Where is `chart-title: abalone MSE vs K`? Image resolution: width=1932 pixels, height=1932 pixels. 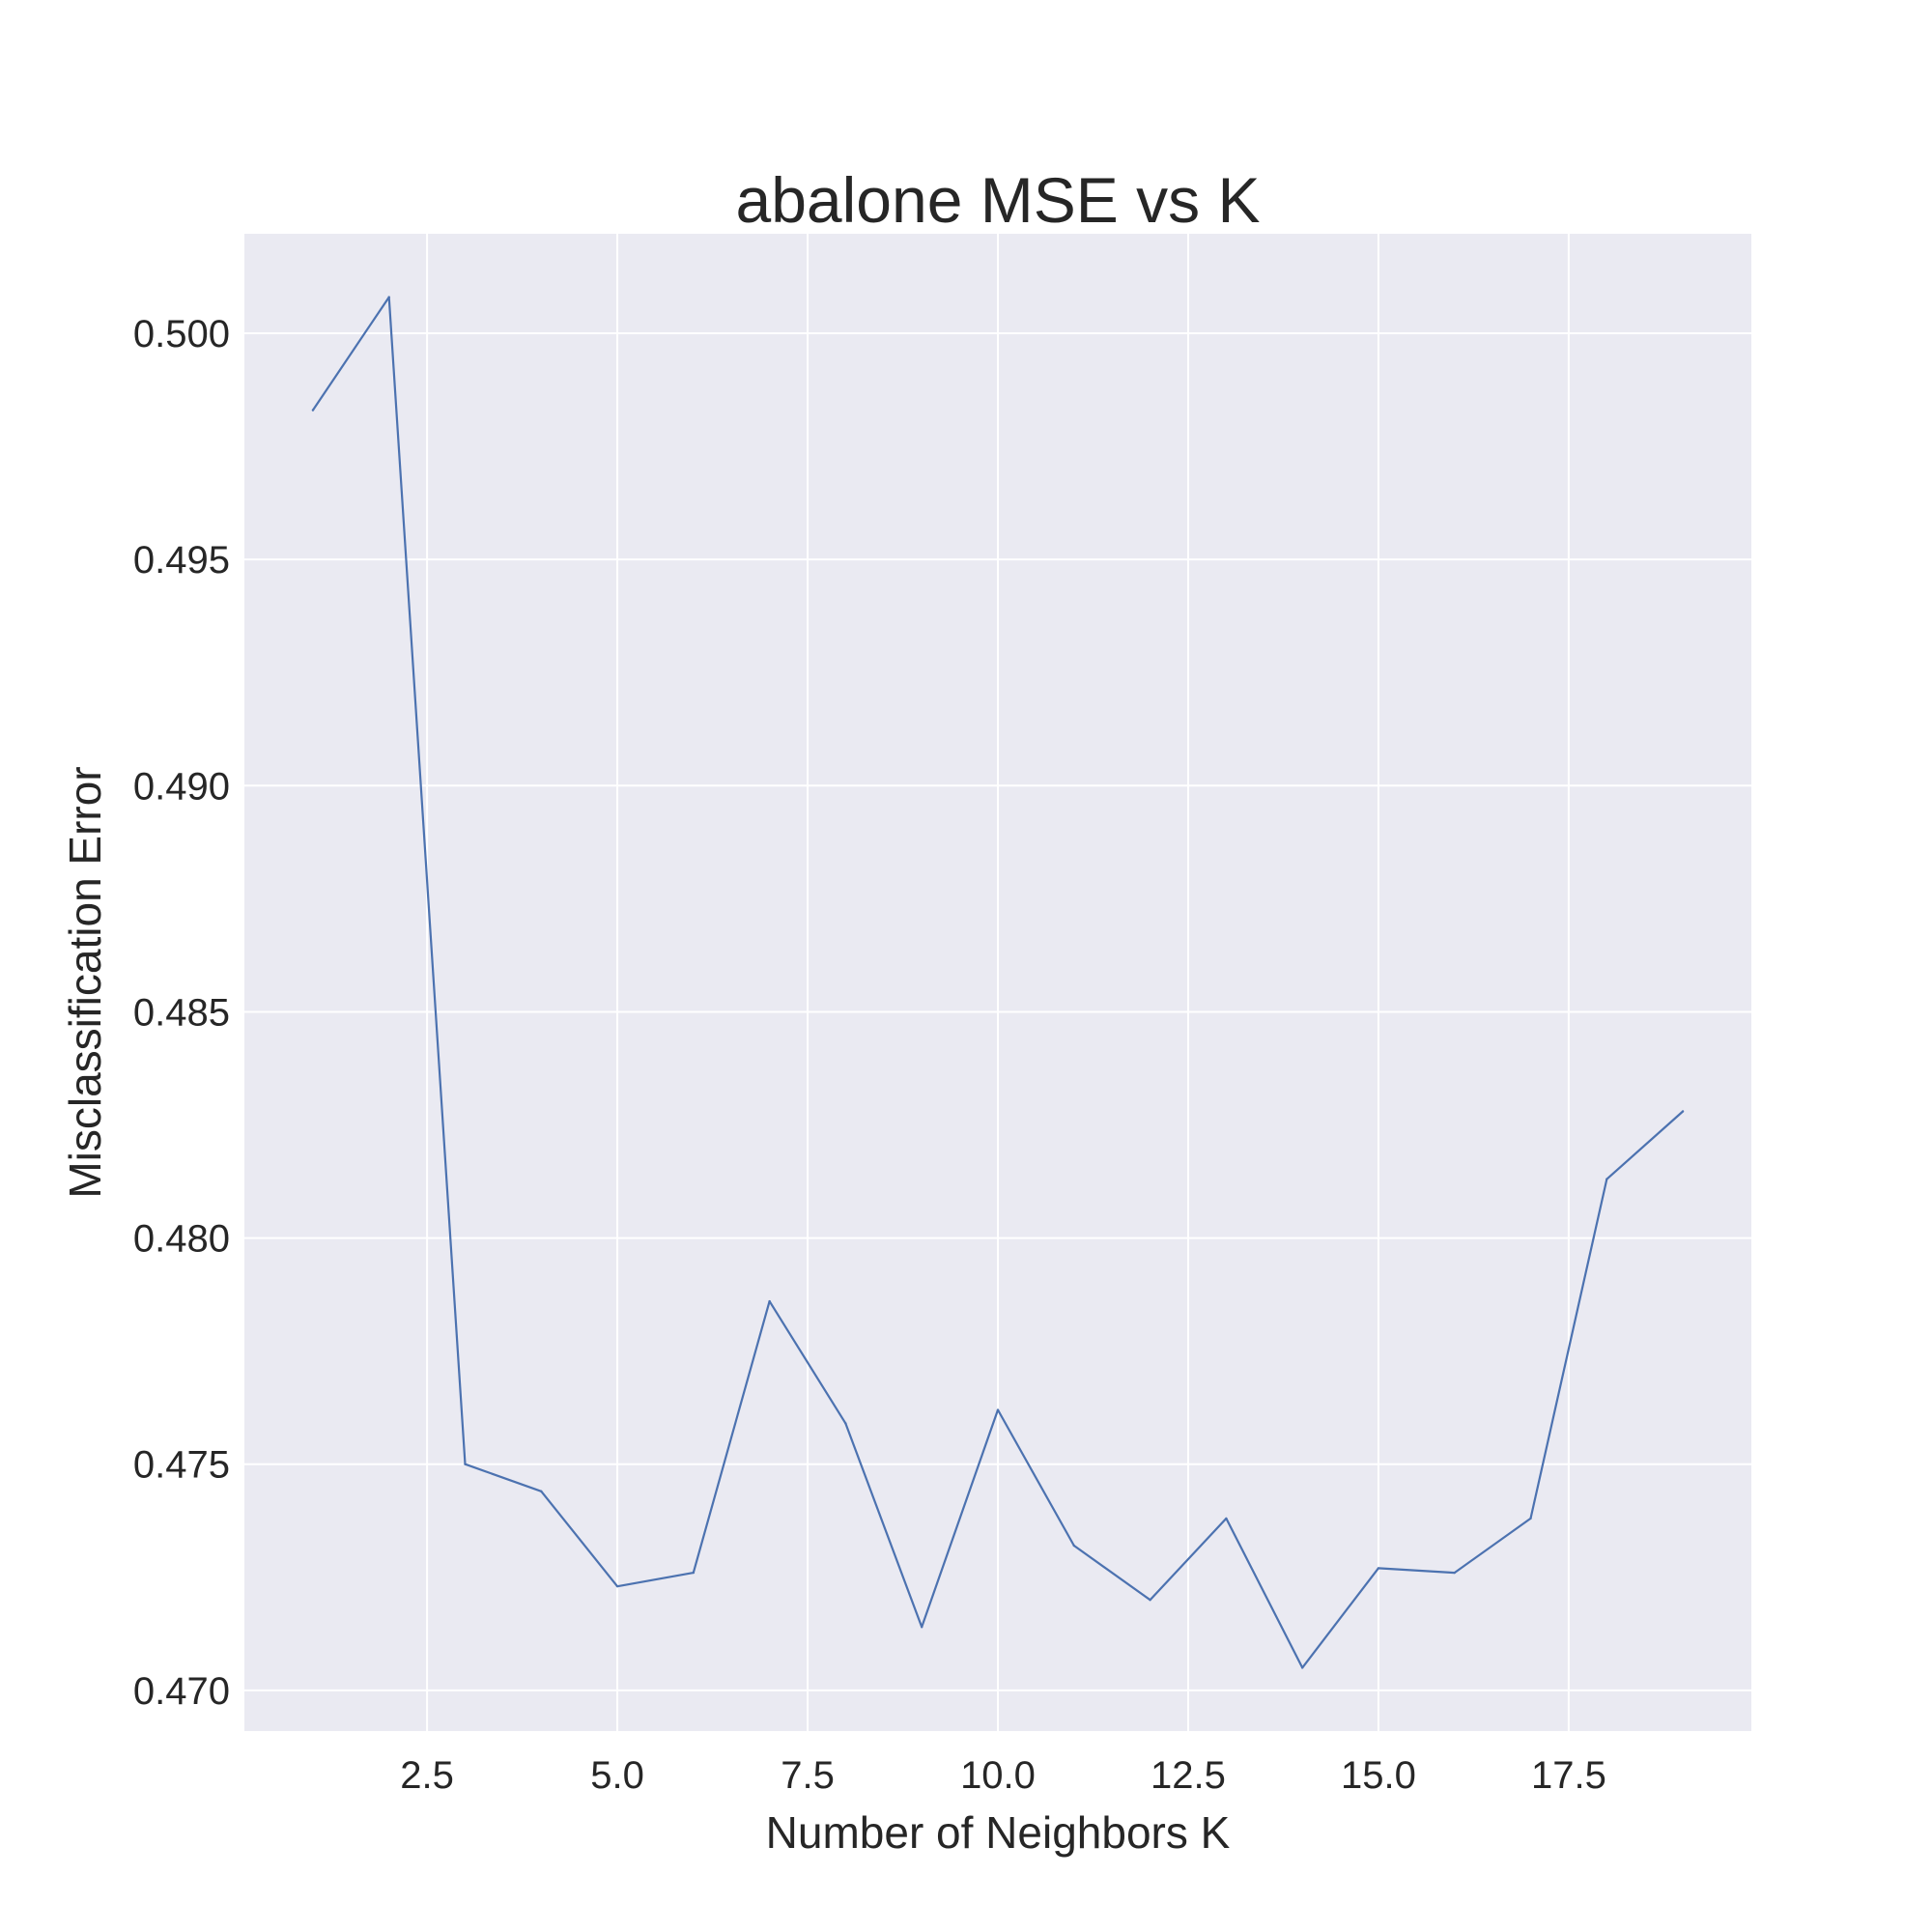
chart-title: abalone MSE vs K is located at coordinates (998, 200).